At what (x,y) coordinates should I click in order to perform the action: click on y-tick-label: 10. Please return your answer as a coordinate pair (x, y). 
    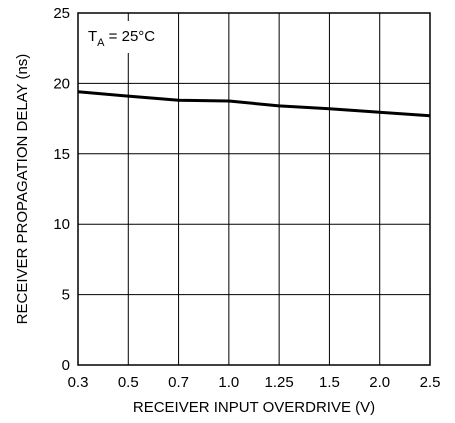
    Looking at the image, I should click on (61, 224).